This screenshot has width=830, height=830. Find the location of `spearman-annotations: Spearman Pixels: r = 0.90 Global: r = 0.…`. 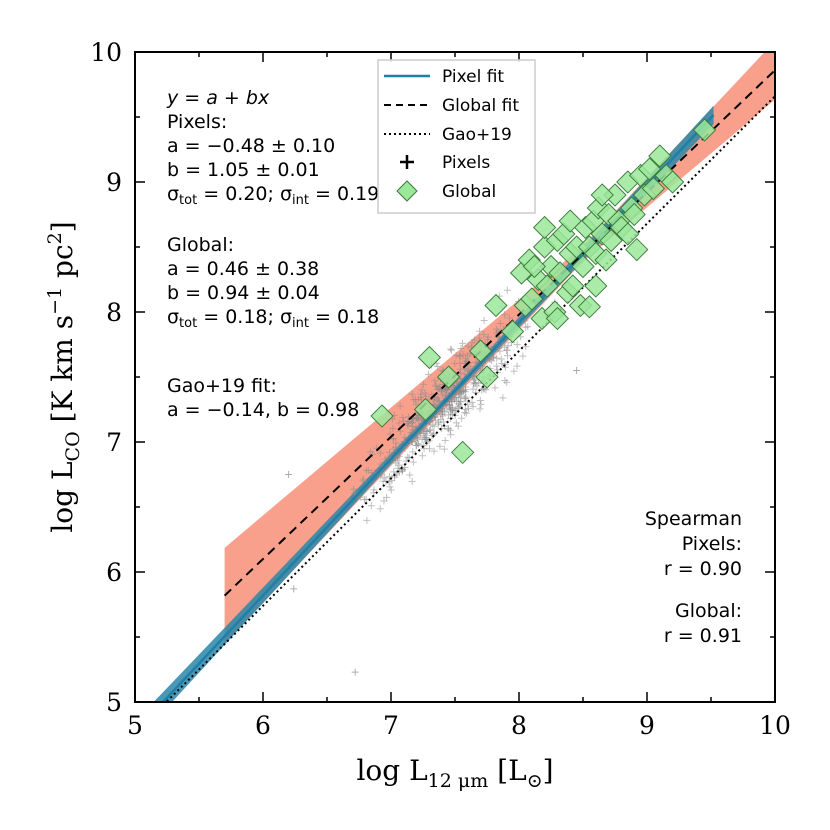

spearman-annotations: Spearman Pixels: r = 0.90 Global: r = 0.… is located at coordinates (693, 577).